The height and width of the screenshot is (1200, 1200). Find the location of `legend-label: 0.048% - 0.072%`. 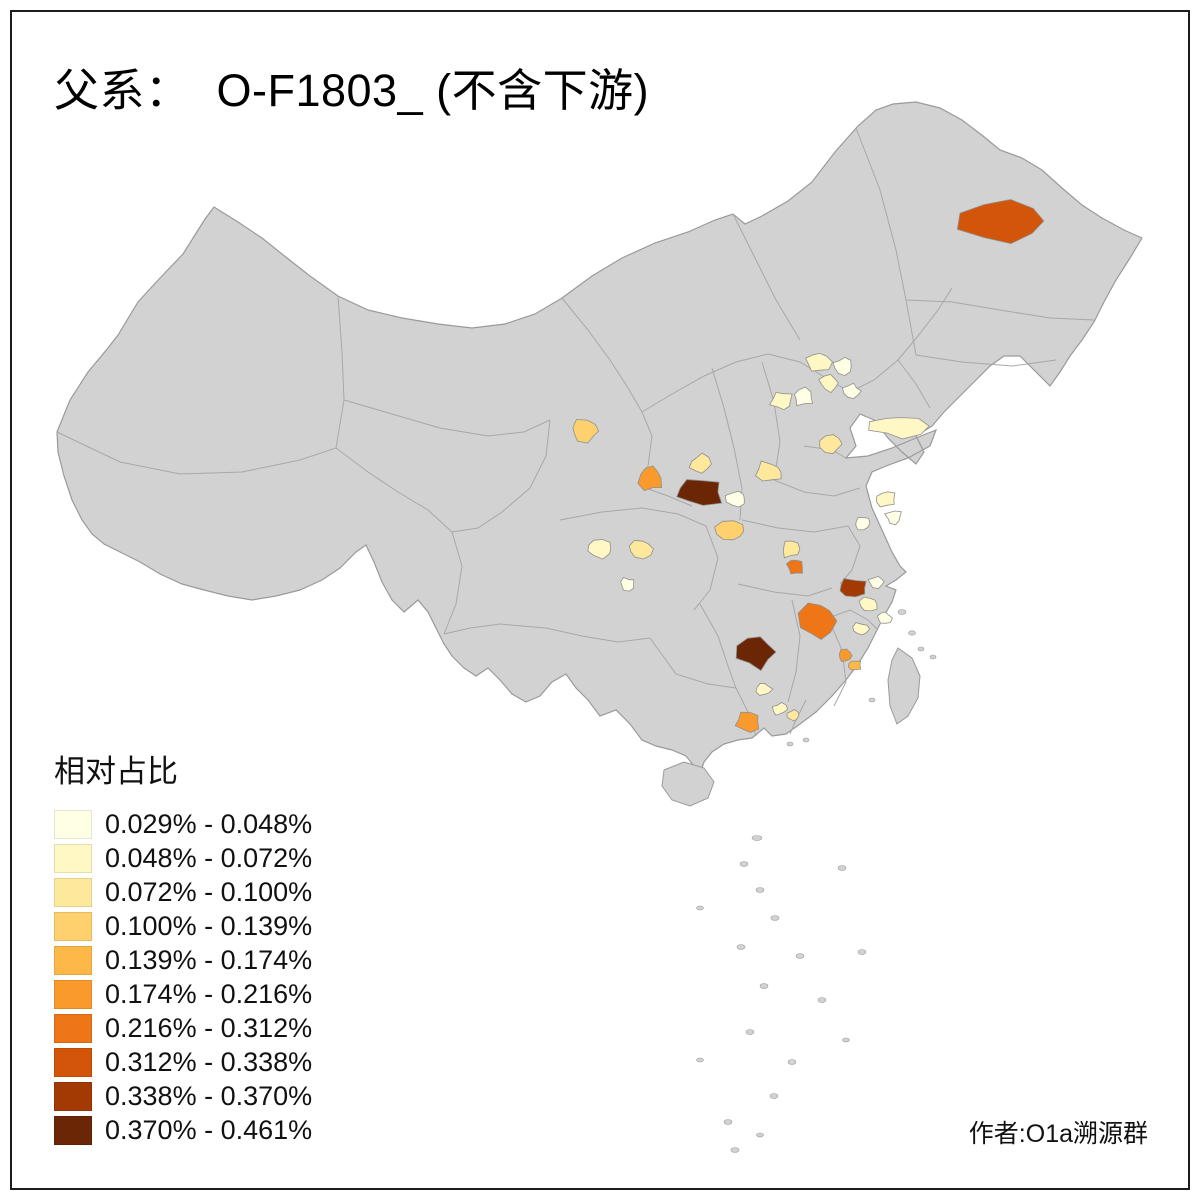

legend-label: 0.048% - 0.072% is located at coordinates (209, 857).